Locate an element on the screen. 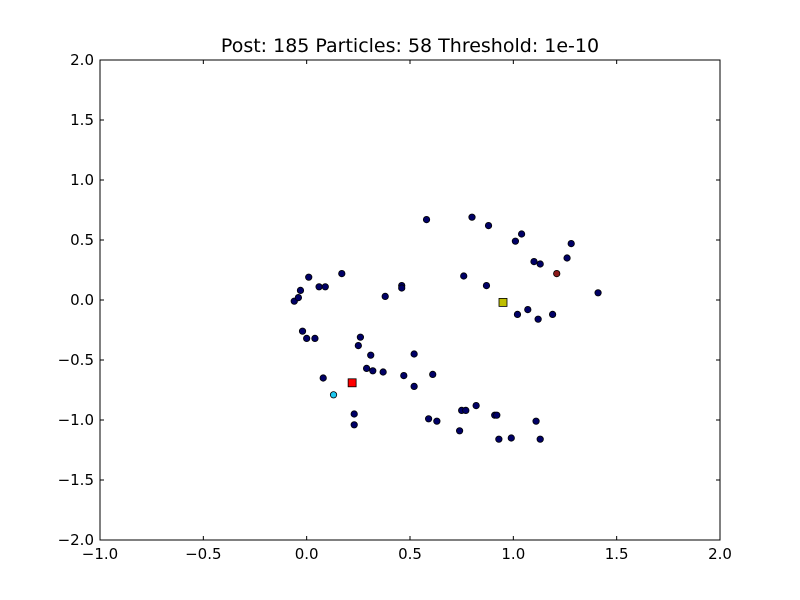  chart-title: Post: 185 Particles: 58 Threshold: 1e-10 is located at coordinates (410, 46).